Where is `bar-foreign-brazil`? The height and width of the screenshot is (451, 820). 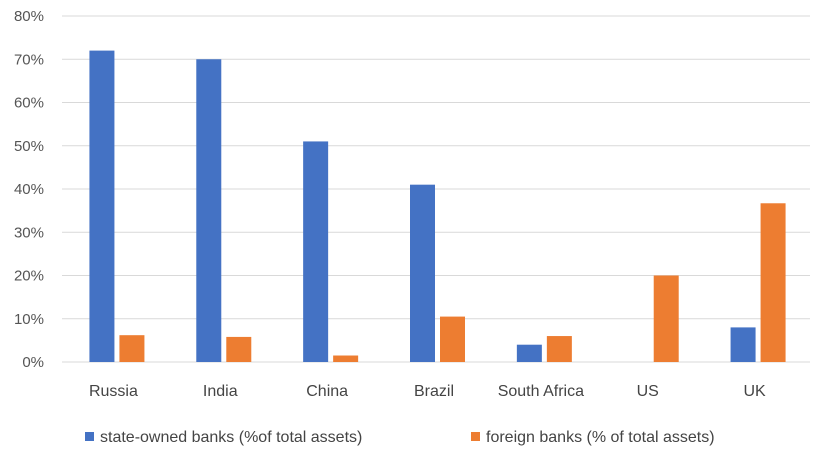 bar-foreign-brazil is located at coordinates (452, 339).